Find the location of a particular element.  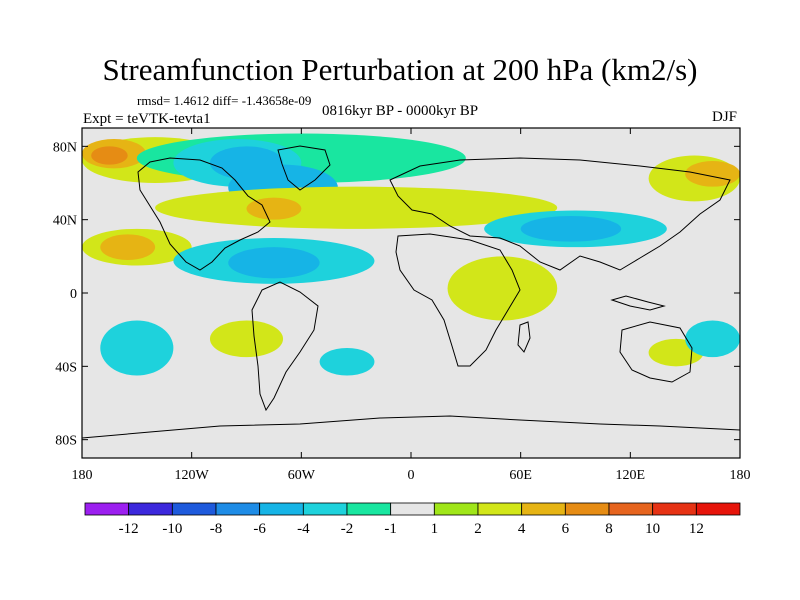

colorbar-label-10: 6 is located at coordinates (566, 529).